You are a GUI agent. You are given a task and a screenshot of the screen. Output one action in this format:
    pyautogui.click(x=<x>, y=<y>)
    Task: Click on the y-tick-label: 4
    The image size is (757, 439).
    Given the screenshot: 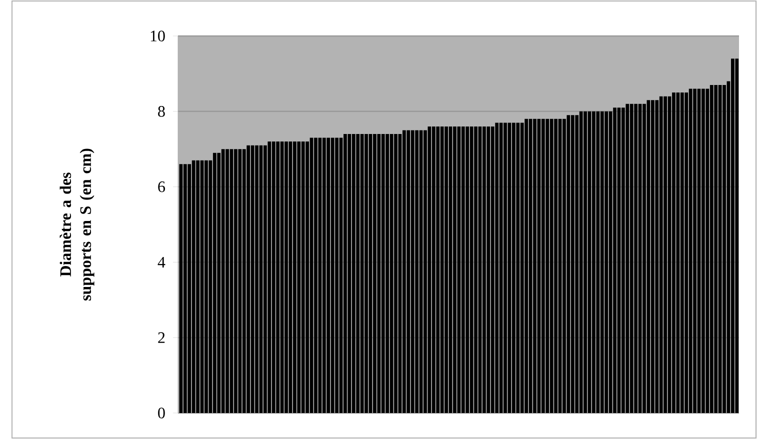 What is the action you would take?
    pyautogui.click(x=162, y=262)
    